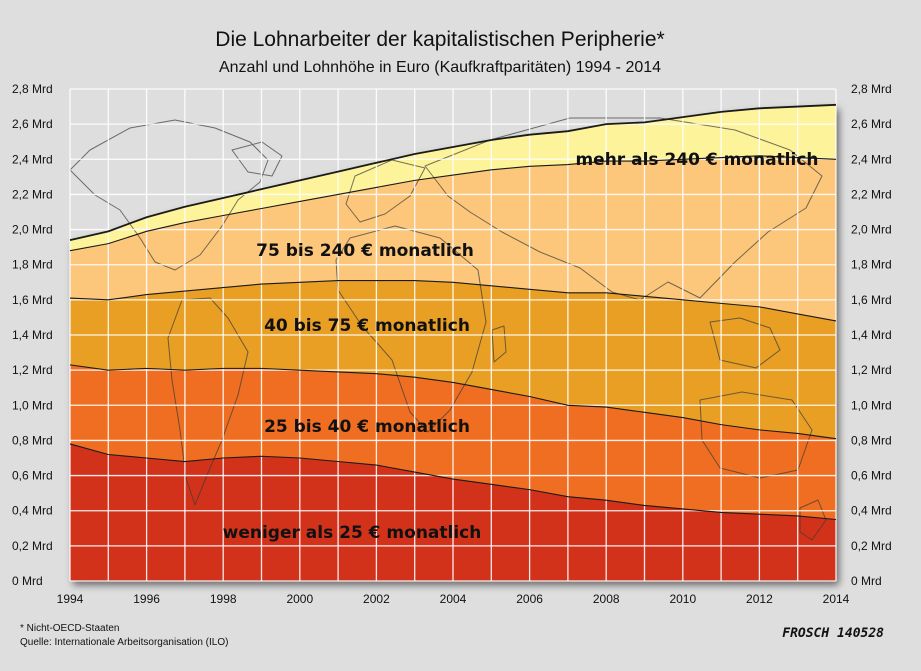  Describe the element at coordinates (367, 427) in the screenshot. I see `series-label-25-40: 25 bis 40 € monatlich` at that location.